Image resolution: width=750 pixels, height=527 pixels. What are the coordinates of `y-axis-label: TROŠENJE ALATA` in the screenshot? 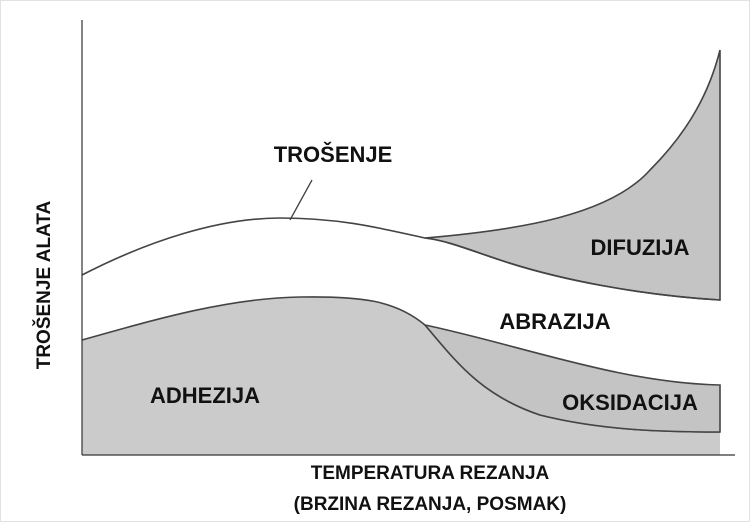 It's located at (44, 284).